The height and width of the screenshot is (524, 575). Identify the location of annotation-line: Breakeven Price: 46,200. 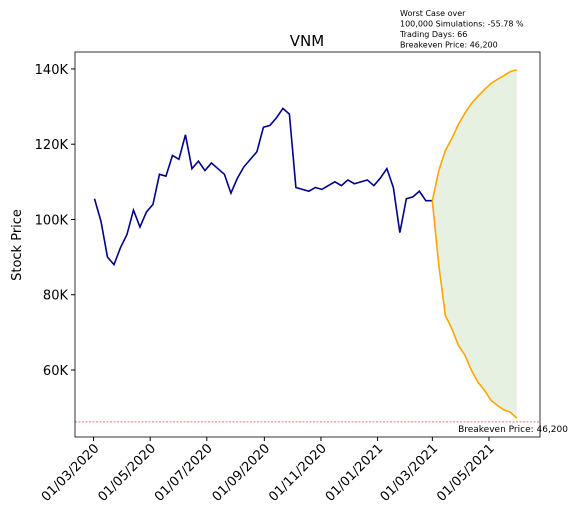
(449, 45).